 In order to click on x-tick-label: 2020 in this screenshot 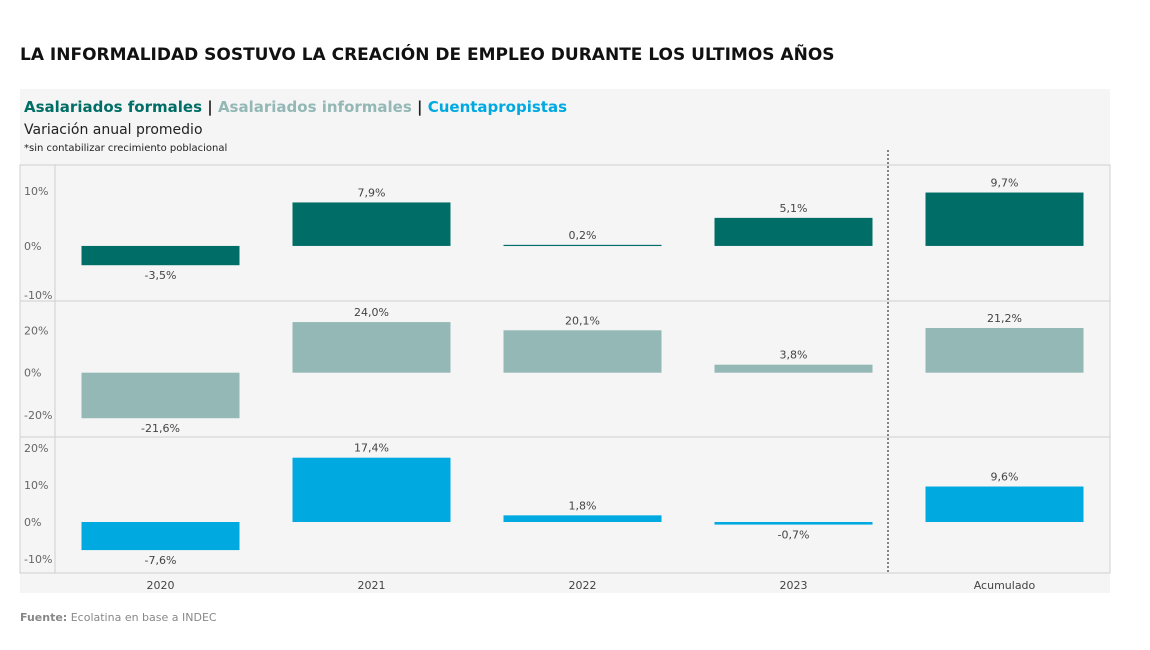, I will do `click(161, 585)`.